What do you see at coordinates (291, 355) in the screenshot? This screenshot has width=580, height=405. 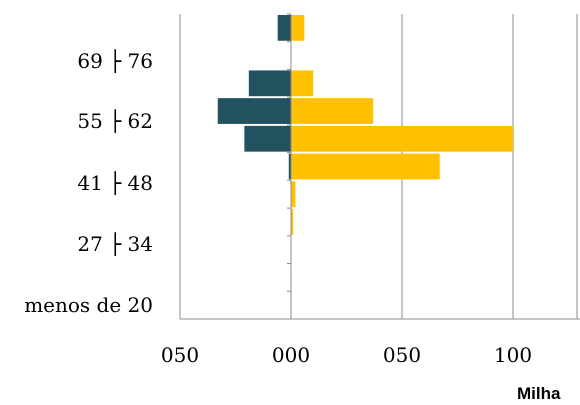 I see `x-tick-label: 000` at bounding box center [291, 355].